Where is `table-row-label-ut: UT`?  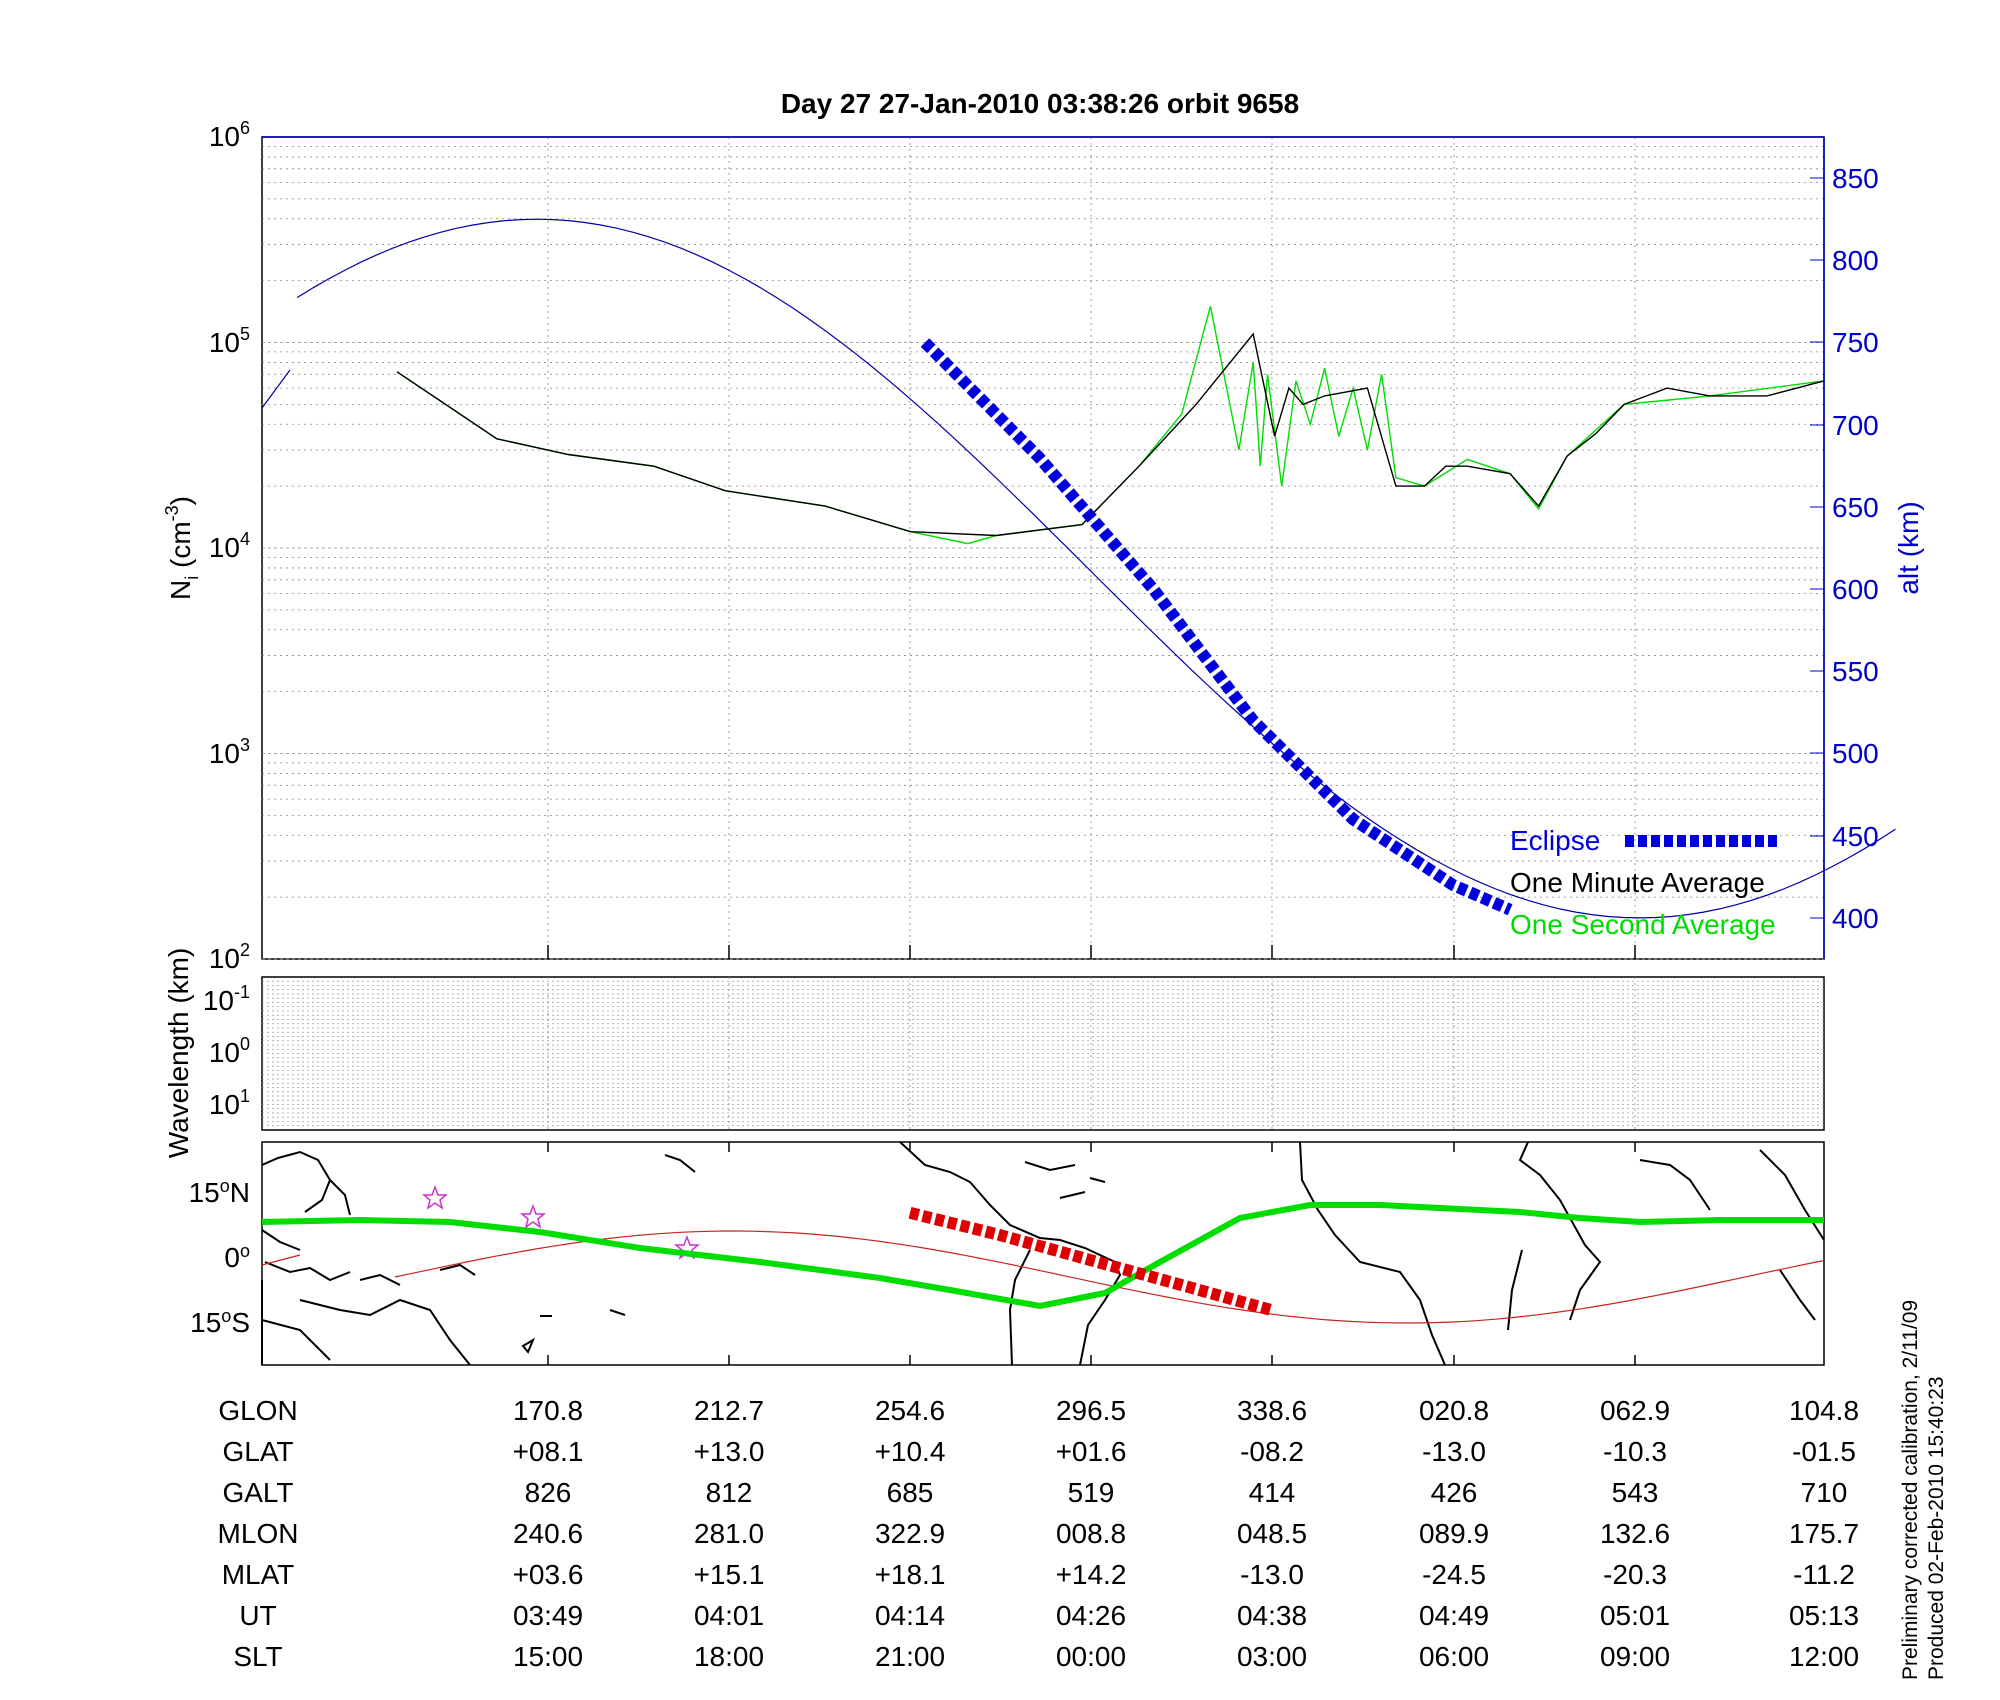 table-row-label-ut: UT is located at coordinates (257, 1615).